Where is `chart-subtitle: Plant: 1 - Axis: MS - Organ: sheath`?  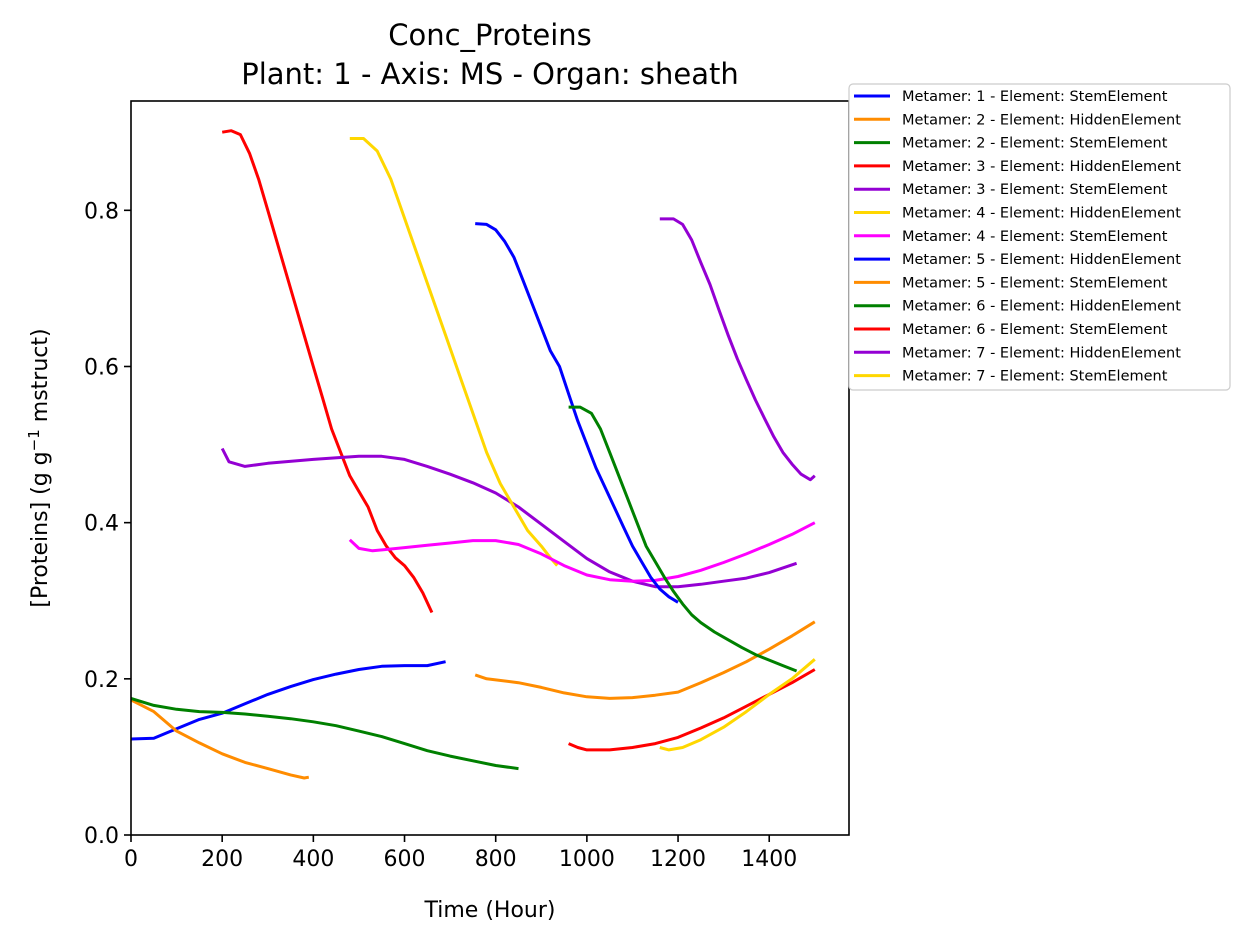 chart-subtitle: Plant: 1 - Axis: MS - Organ: sheath is located at coordinates (490, 74).